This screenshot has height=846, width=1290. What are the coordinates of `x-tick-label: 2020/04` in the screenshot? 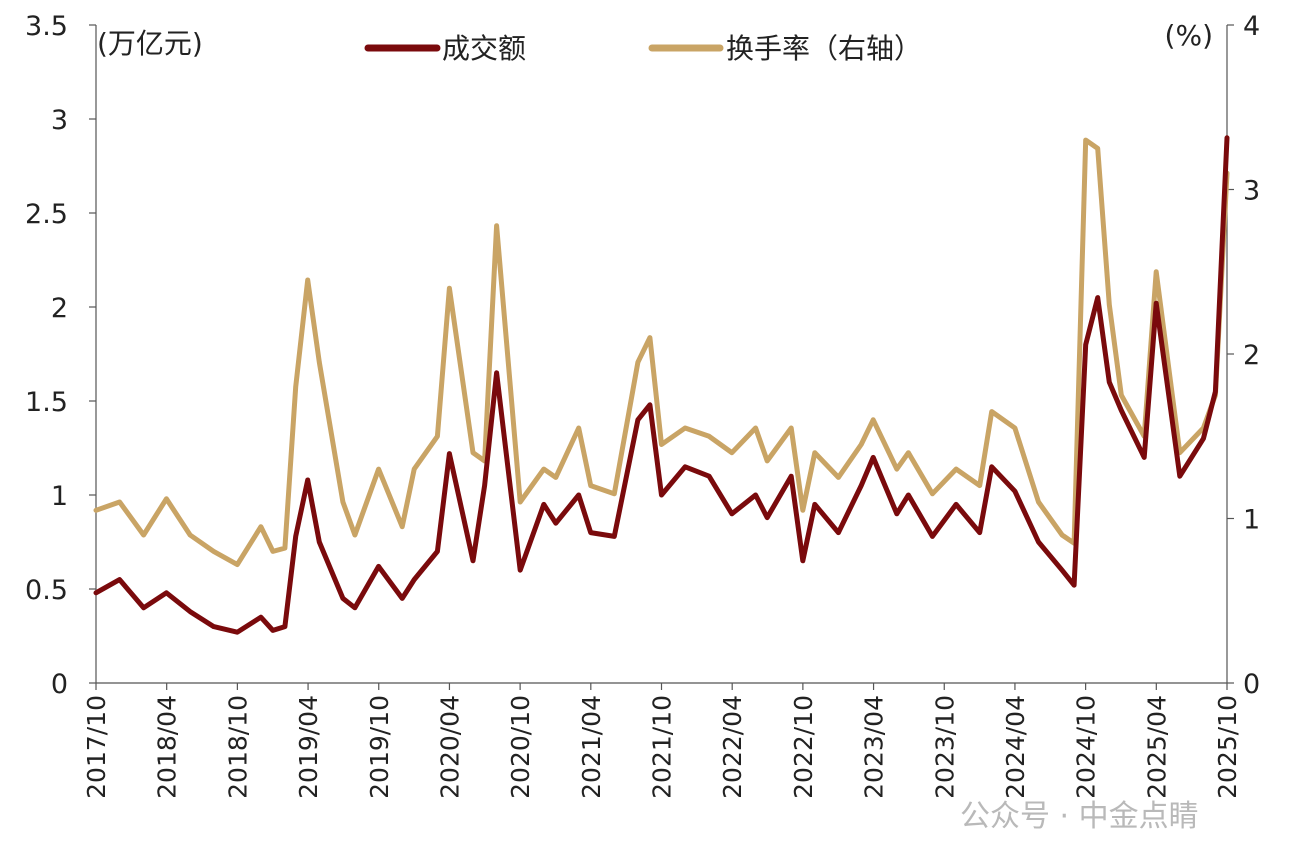 It's located at (449, 747).